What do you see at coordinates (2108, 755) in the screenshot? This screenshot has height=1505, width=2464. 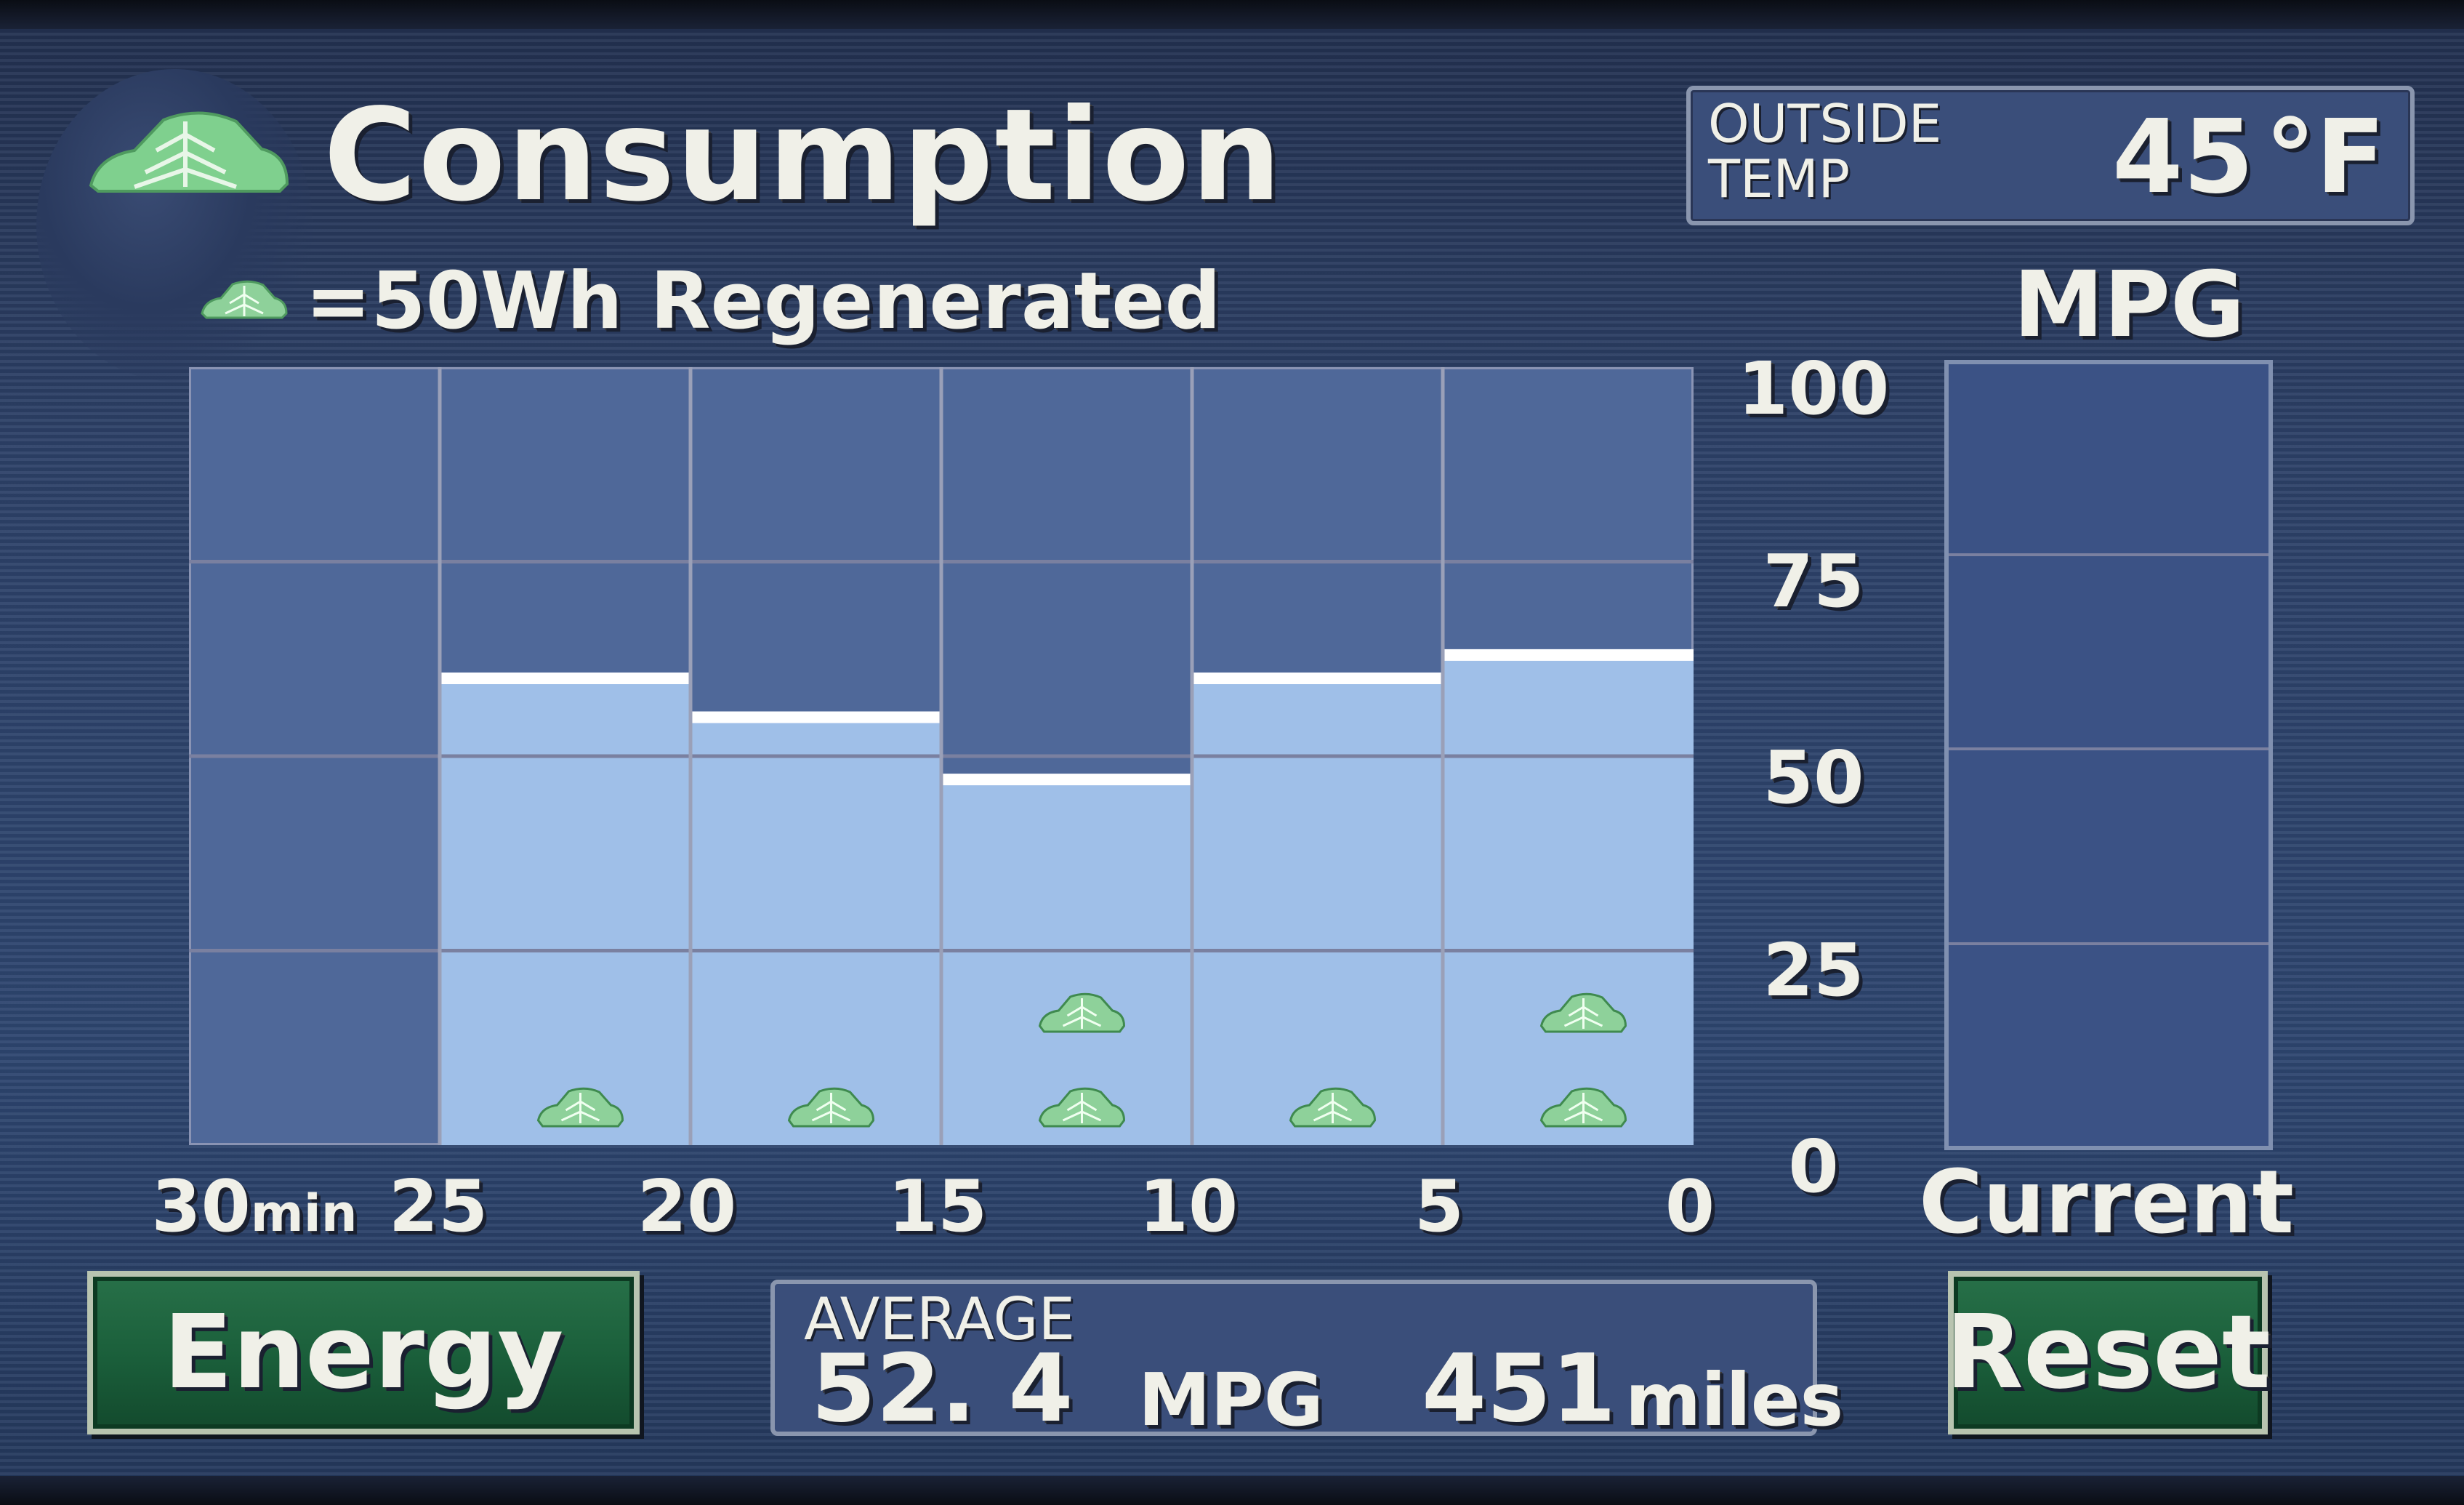 I see `current-mpg-bar` at bounding box center [2108, 755].